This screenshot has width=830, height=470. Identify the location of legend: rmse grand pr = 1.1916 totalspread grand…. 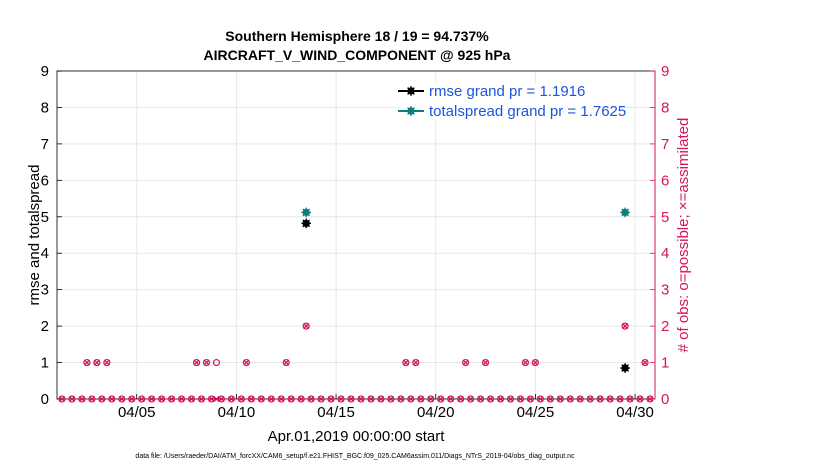
(510, 102).